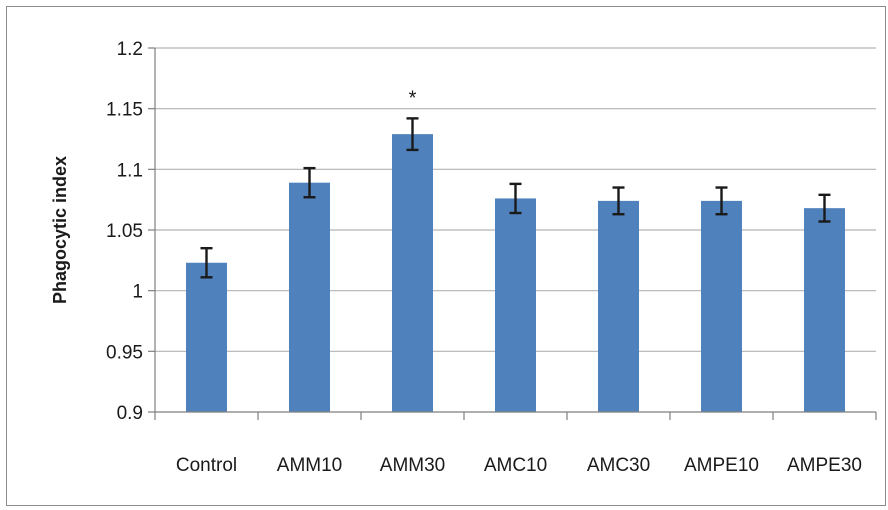 The width and height of the screenshot is (888, 510). Describe the element at coordinates (412, 465) in the screenshot. I see `x-tick-label: AMM30` at that location.